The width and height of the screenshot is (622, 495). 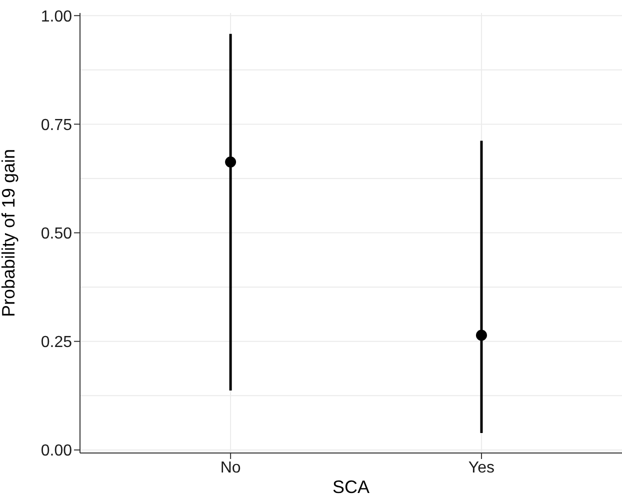 What do you see at coordinates (56, 125) in the screenshot?
I see `y-tick-label: 0.75` at bounding box center [56, 125].